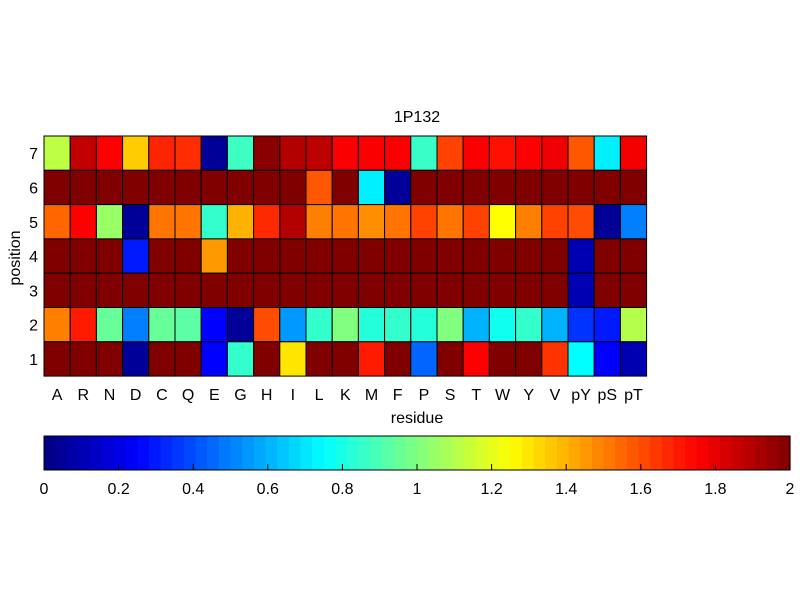  I want to click on y-tick-label: 5, so click(33, 223).